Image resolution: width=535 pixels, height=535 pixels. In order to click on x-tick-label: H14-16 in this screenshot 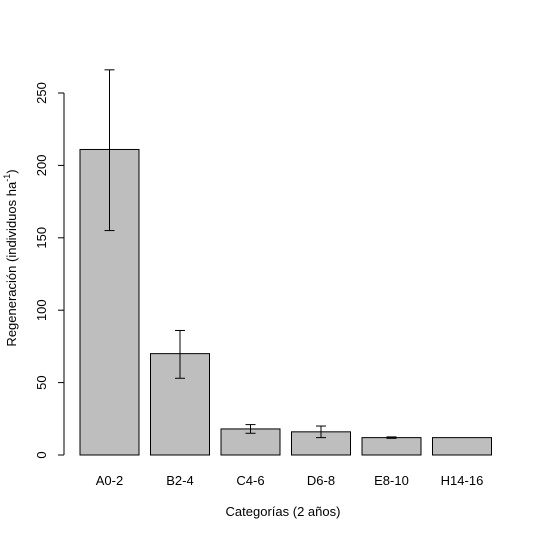, I will do `click(462, 480)`.